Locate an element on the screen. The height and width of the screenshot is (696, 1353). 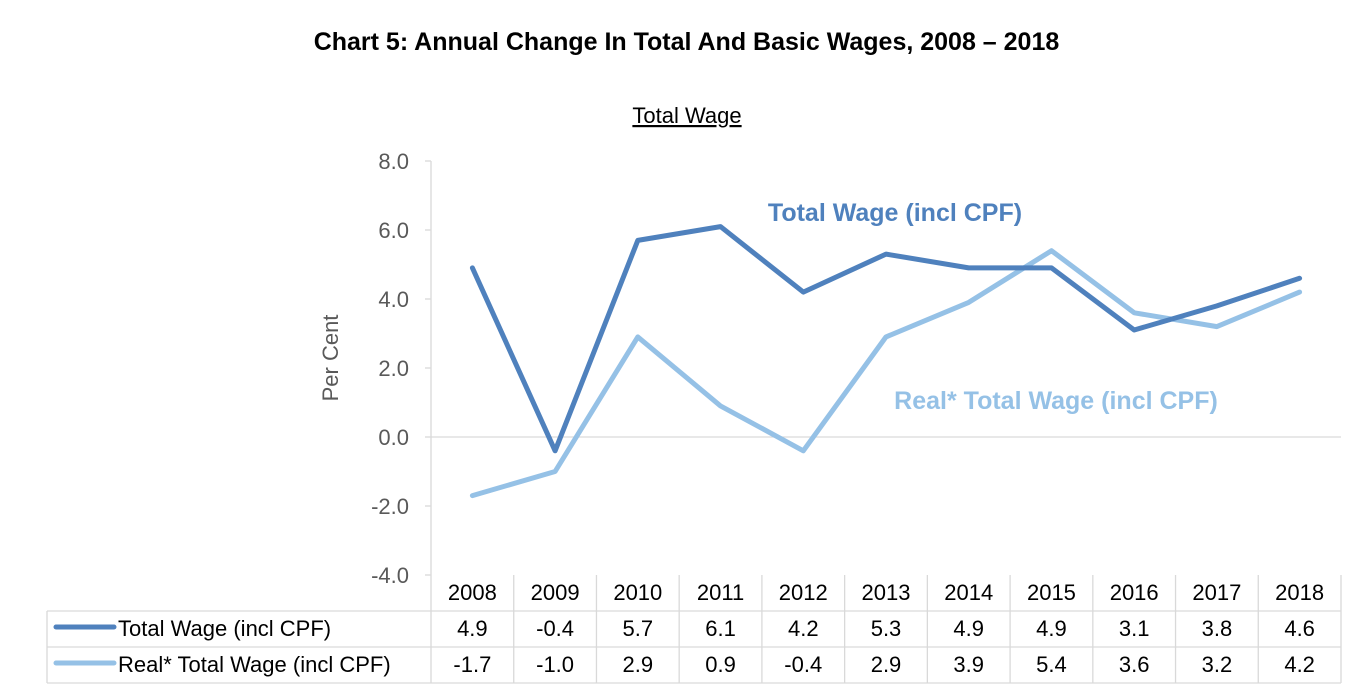
y-tick-label: 0.0 is located at coordinates (393, 437).